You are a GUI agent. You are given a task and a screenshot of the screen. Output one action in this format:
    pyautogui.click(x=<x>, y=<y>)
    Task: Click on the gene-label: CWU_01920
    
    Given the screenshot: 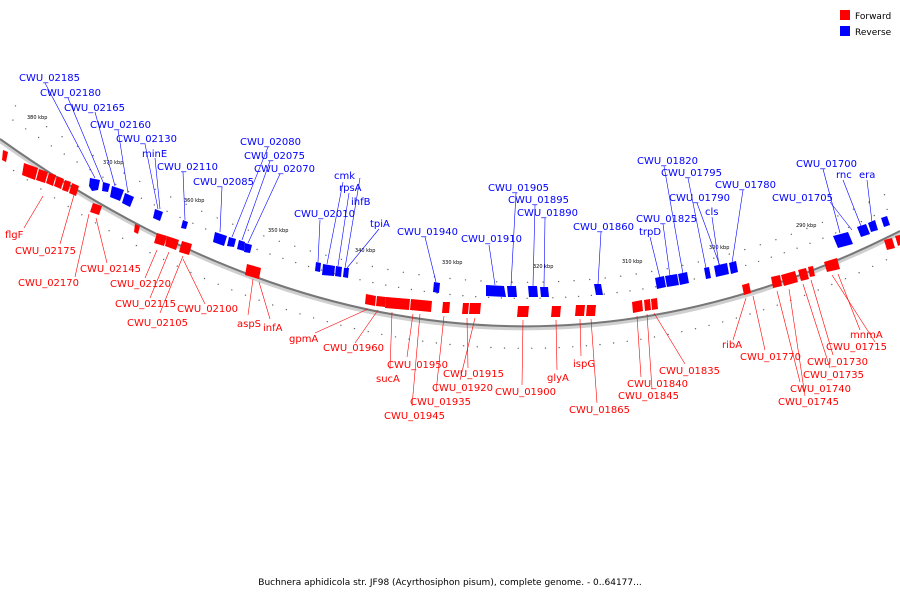 What is the action you would take?
    pyautogui.click(x=462, y=388)
    